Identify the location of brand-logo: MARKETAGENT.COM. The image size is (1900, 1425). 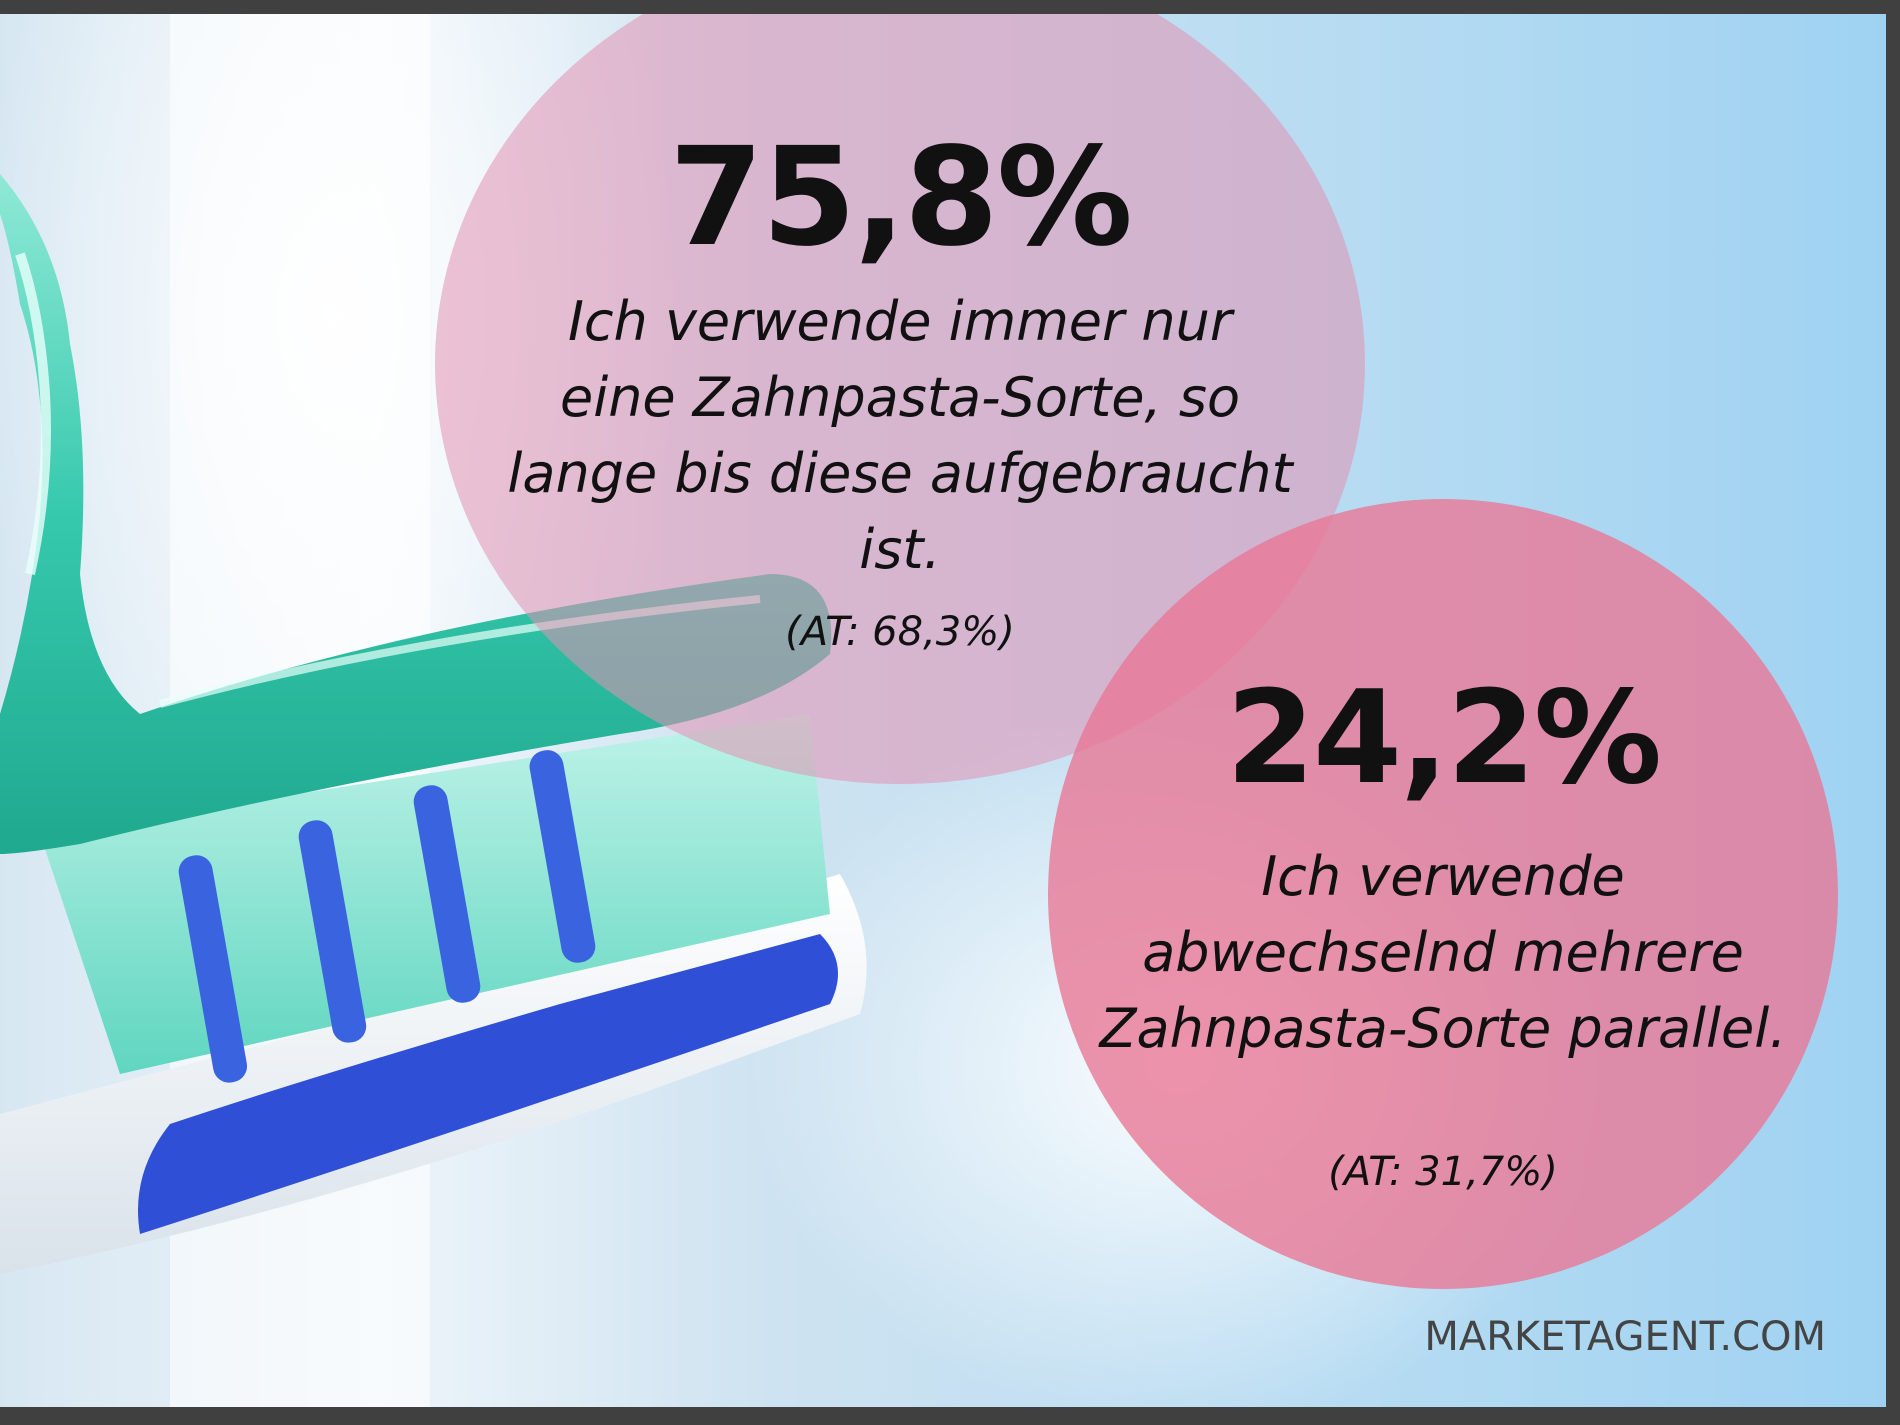
(1625, 1337).